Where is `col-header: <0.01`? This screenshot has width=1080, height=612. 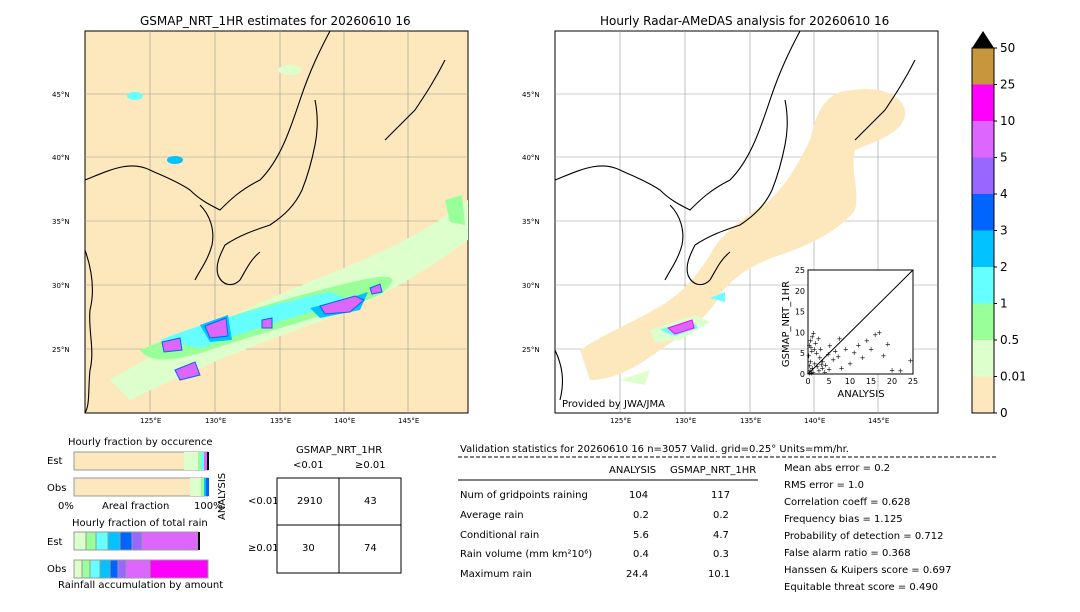
col-header: <0.01 is located at coordinates (308, 465).